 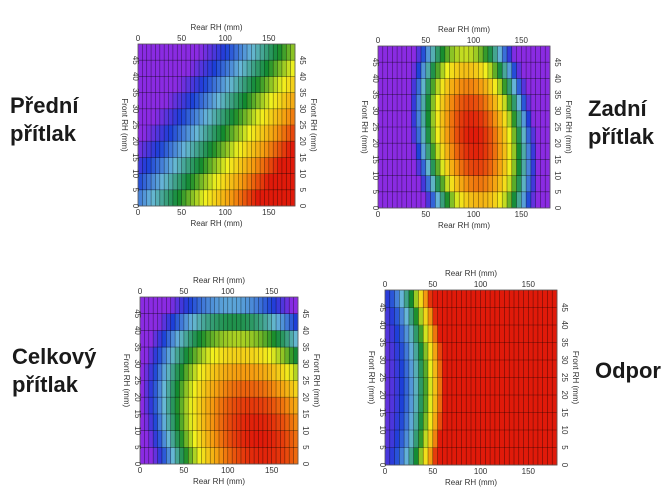 What do you see at coordinates (617, 108) in the screenshot?
I see `label-line: Zadní` at bounding box center [617, 108].